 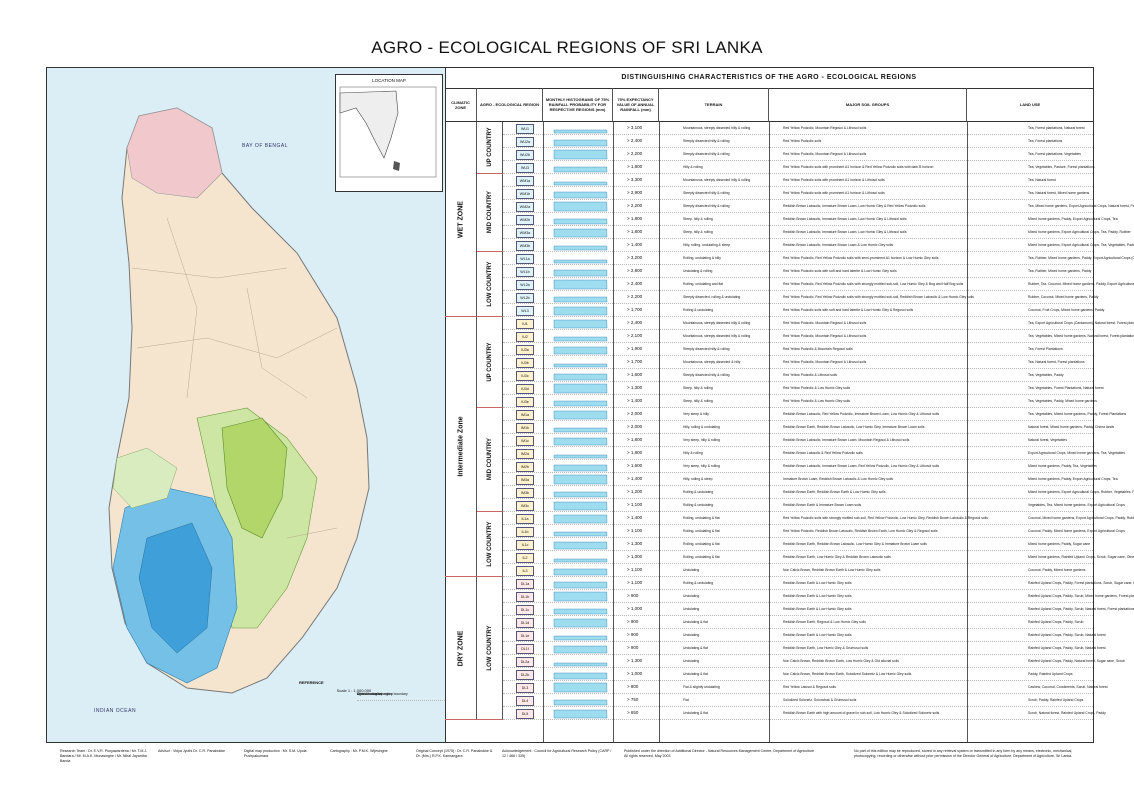 What do you see at coordinates (389, 80) in the screenshot?
I see `location-map-label: LOCATION MAP` at bounding box center [389, 80].